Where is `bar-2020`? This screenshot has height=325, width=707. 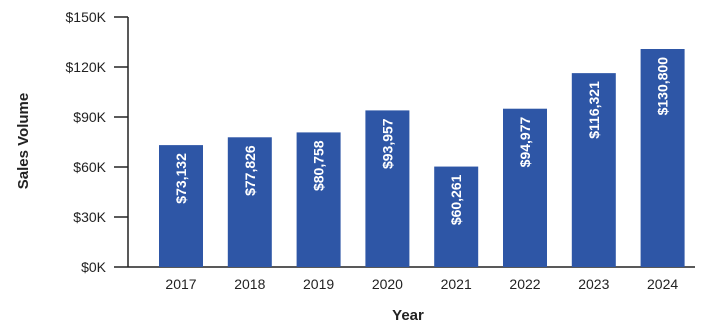 bar-2020 is located at coordinates (387, 188).